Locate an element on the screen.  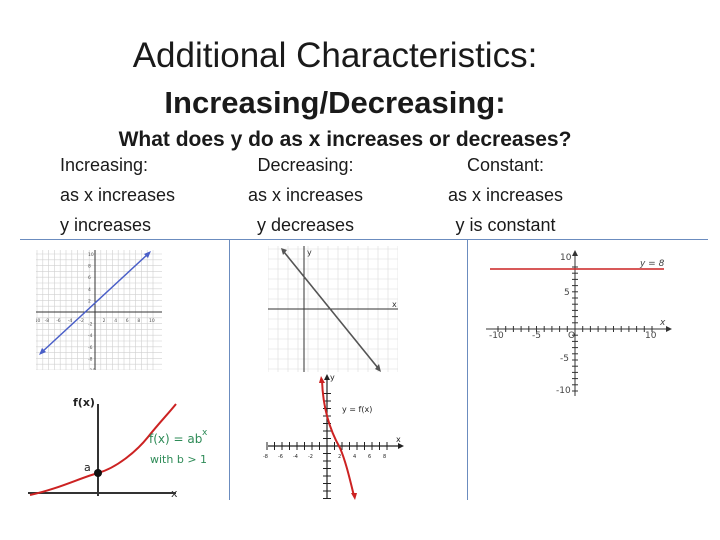
decreasing-curve is located at coordinates (338, 438).